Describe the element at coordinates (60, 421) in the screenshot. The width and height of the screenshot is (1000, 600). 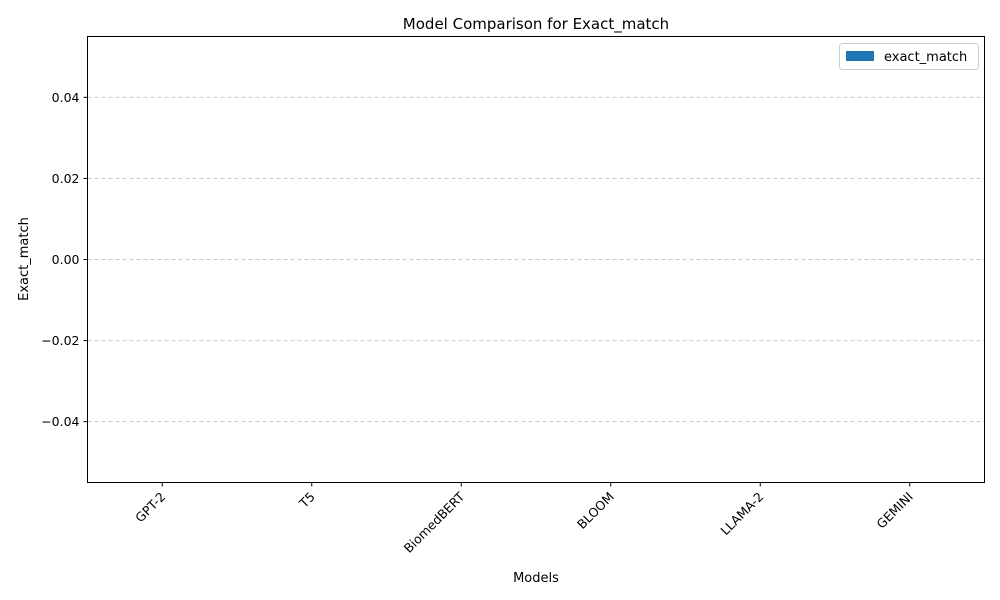
I see `y-tick-label: −0.04` at that location.